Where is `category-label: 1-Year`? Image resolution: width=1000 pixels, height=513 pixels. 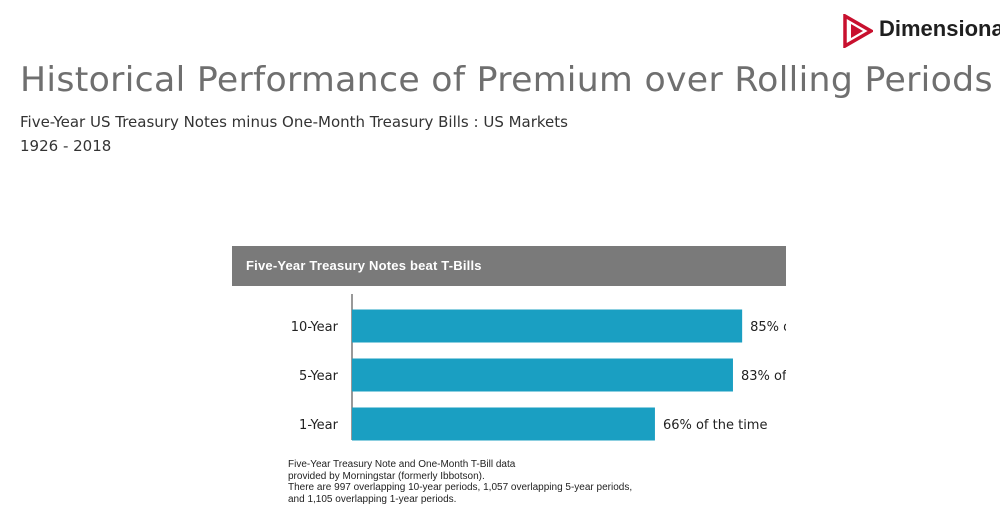
category-label: 1-Year is located at coordinates (319, 425).